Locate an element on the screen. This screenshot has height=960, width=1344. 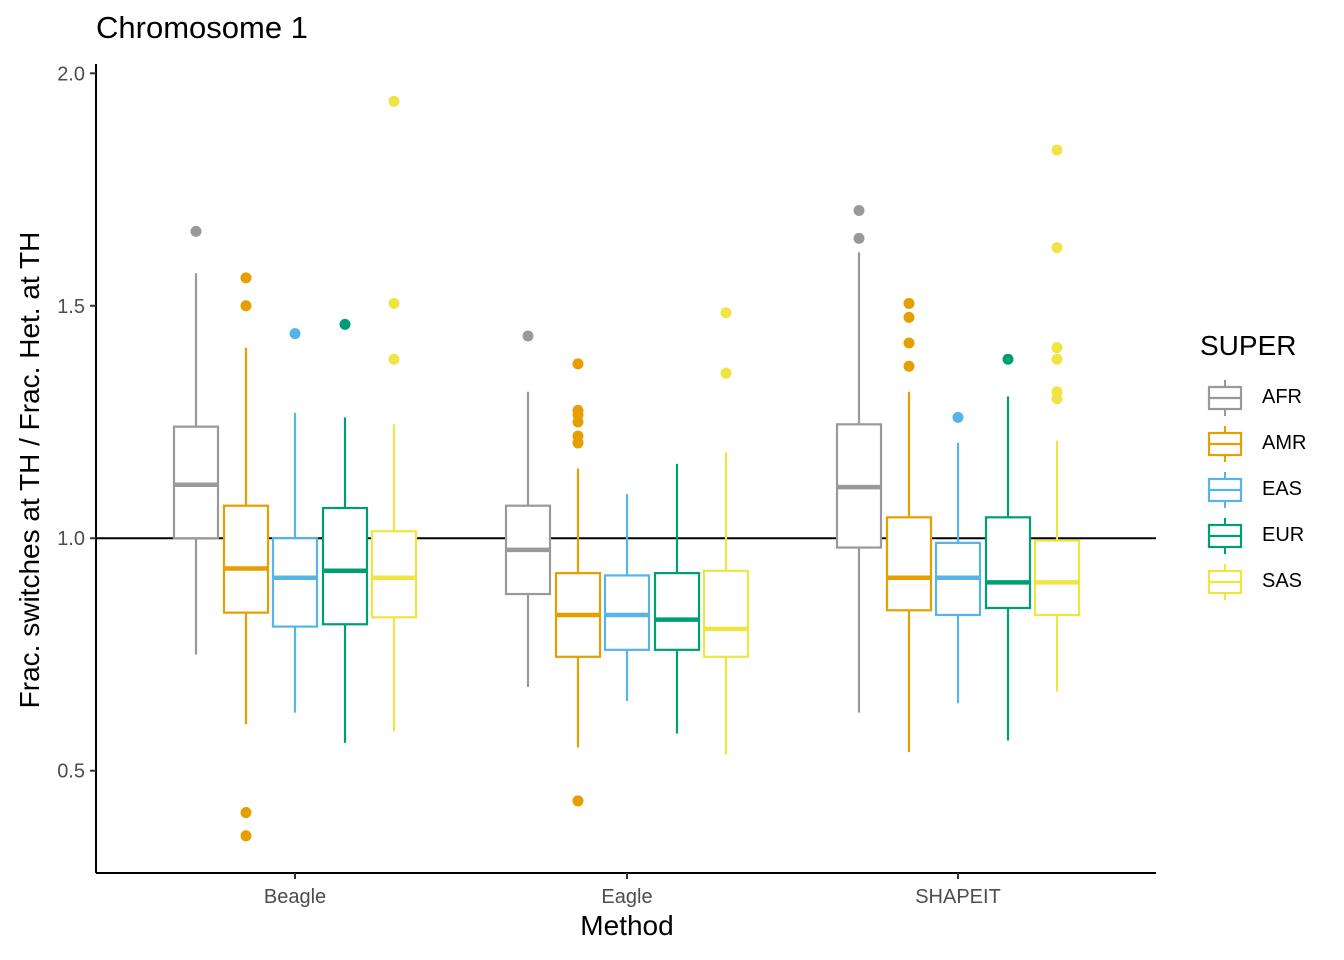
legend-key-sas is located at coordinates (1225, 582).